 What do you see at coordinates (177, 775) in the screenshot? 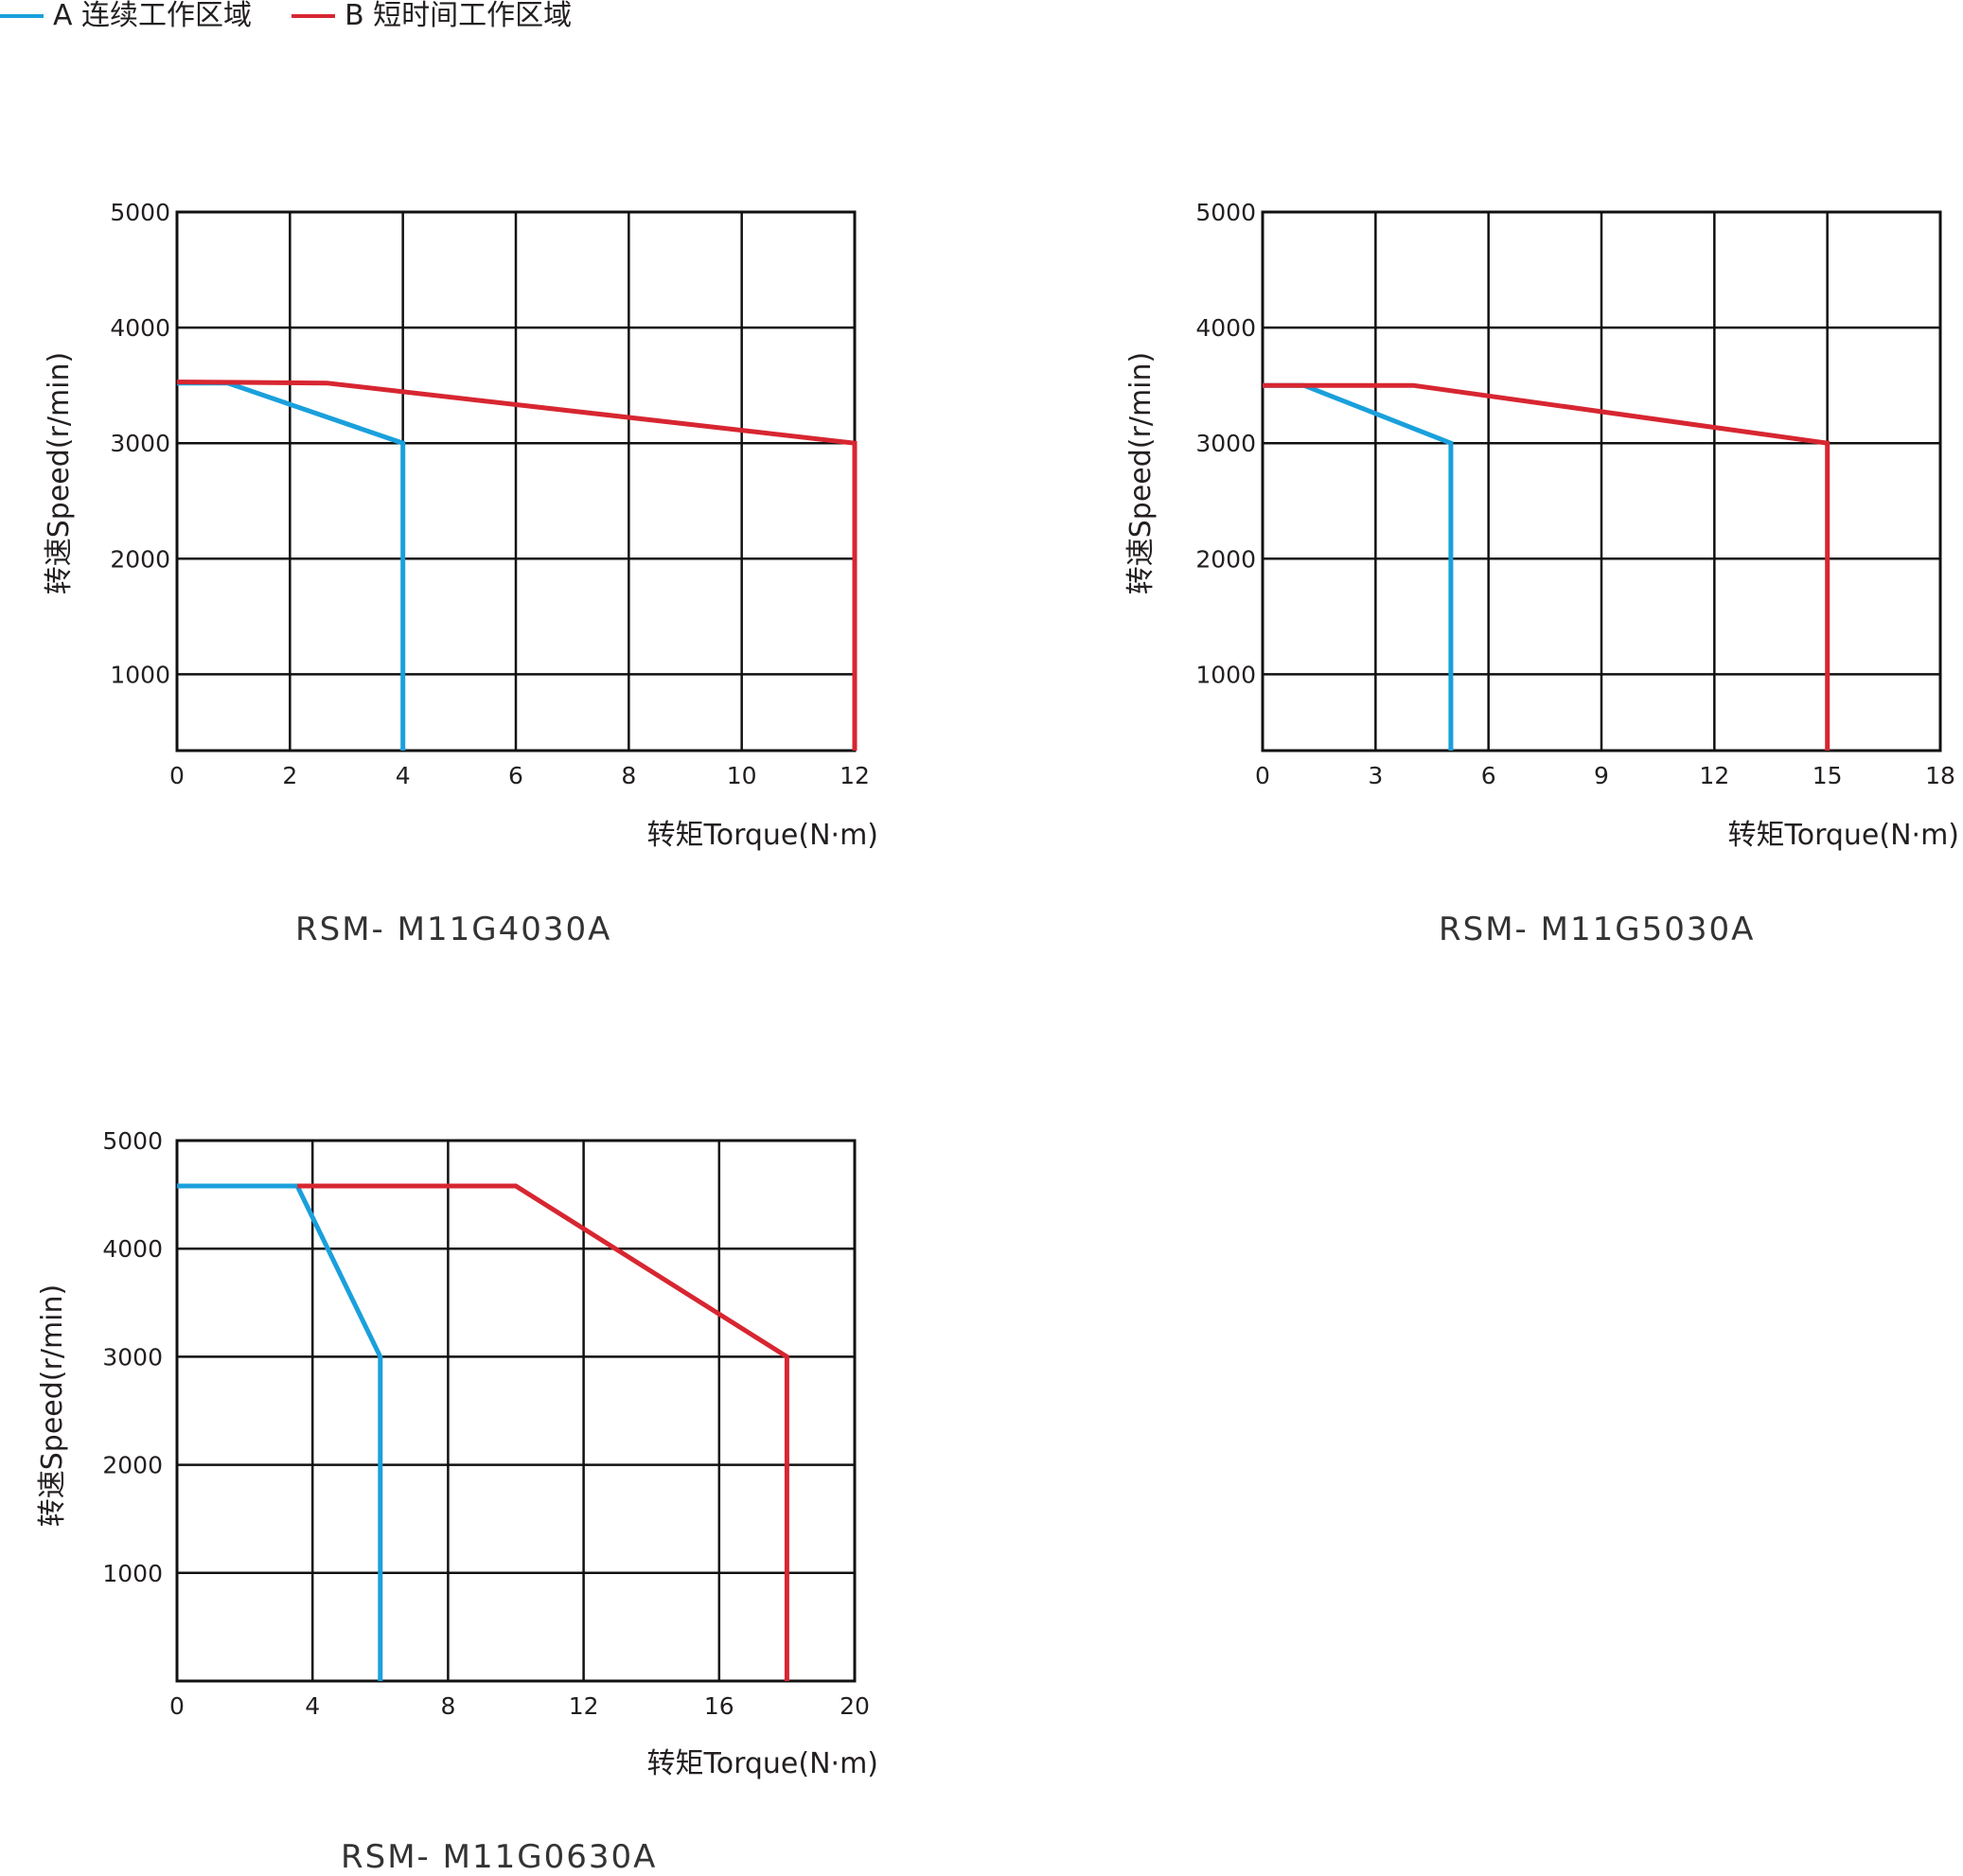
I see `chart-1-xtick-label: 0` at bounding box center [177, 775].